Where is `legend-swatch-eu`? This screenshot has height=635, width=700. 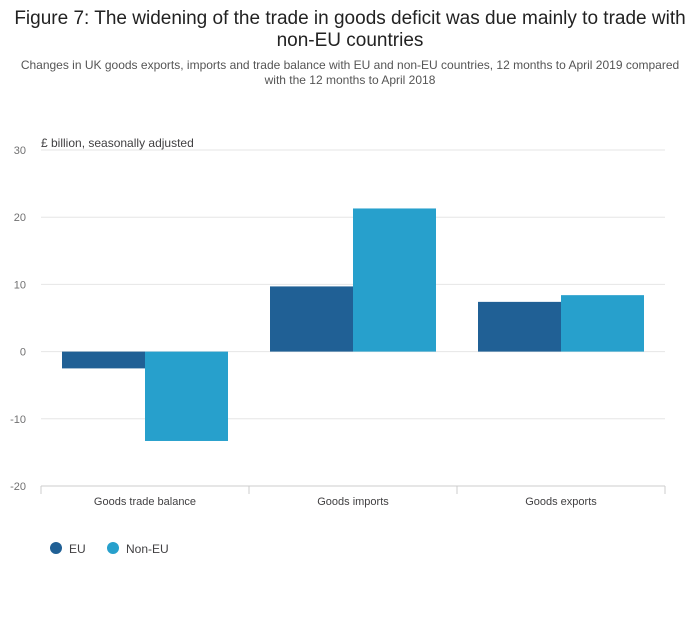 legend-swatch-eu is located at coordinates (56, 548).